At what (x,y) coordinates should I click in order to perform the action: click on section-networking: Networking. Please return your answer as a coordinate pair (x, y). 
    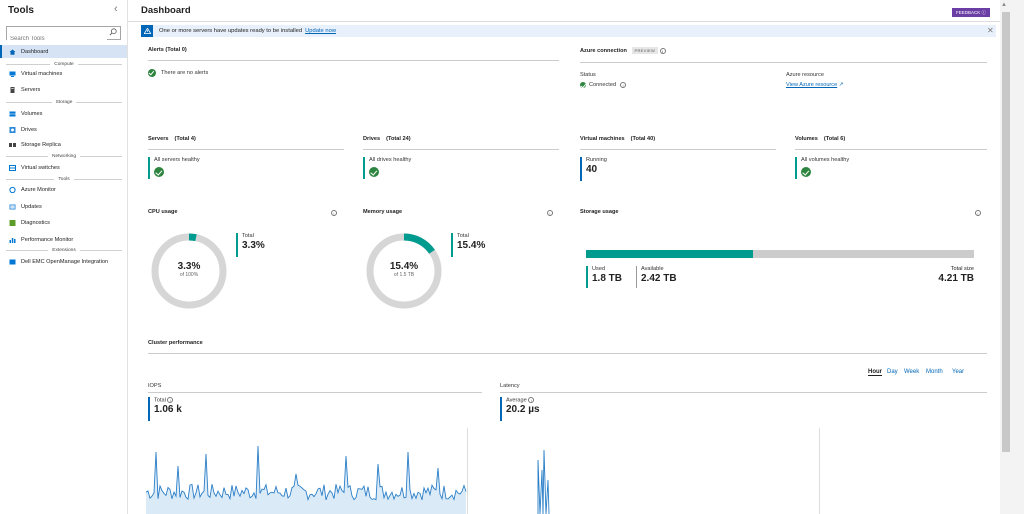
    Looking at the image, I should click on (64, 156).